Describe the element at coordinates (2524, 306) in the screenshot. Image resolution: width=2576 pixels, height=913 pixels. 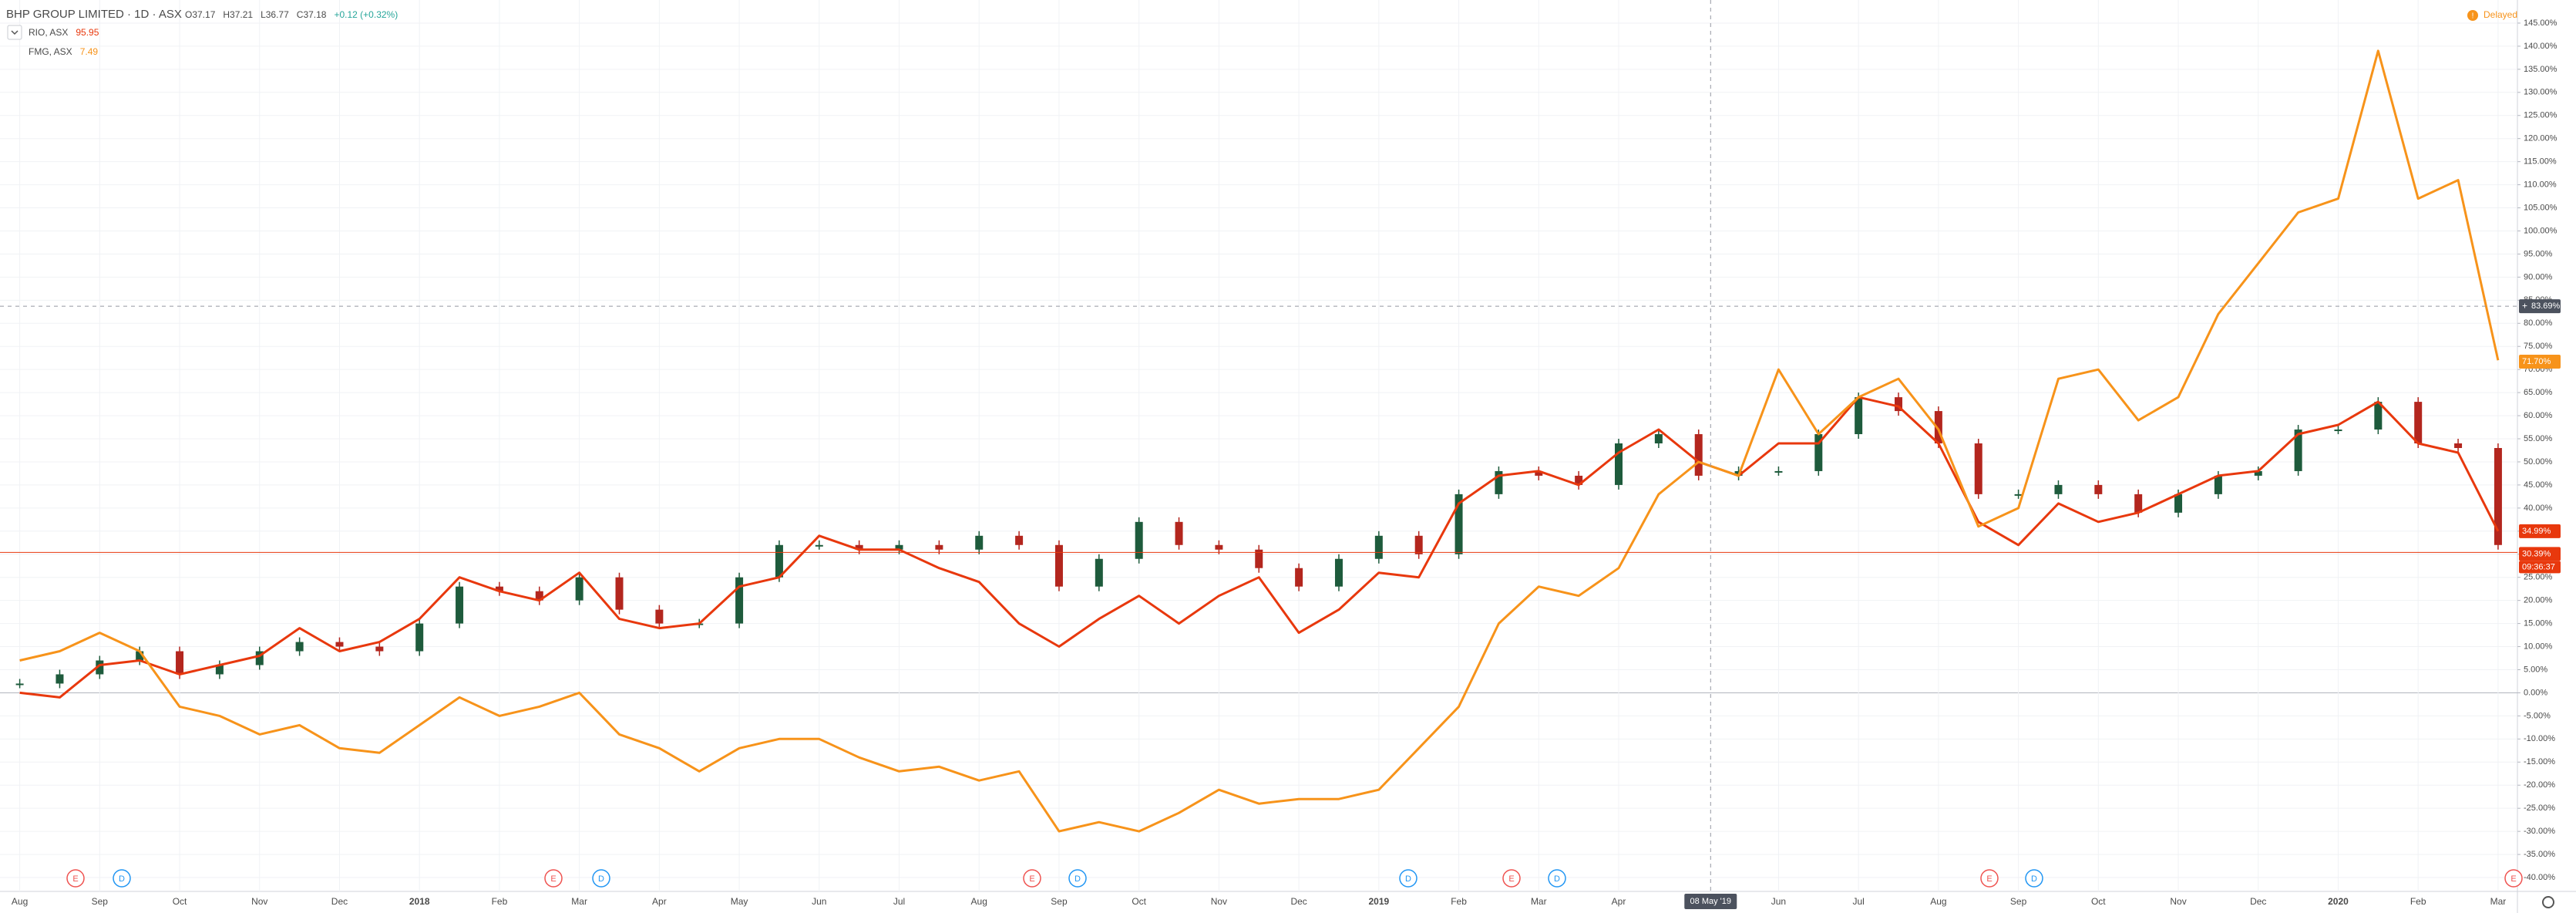
I see `crosshair-plus: +` at that location.